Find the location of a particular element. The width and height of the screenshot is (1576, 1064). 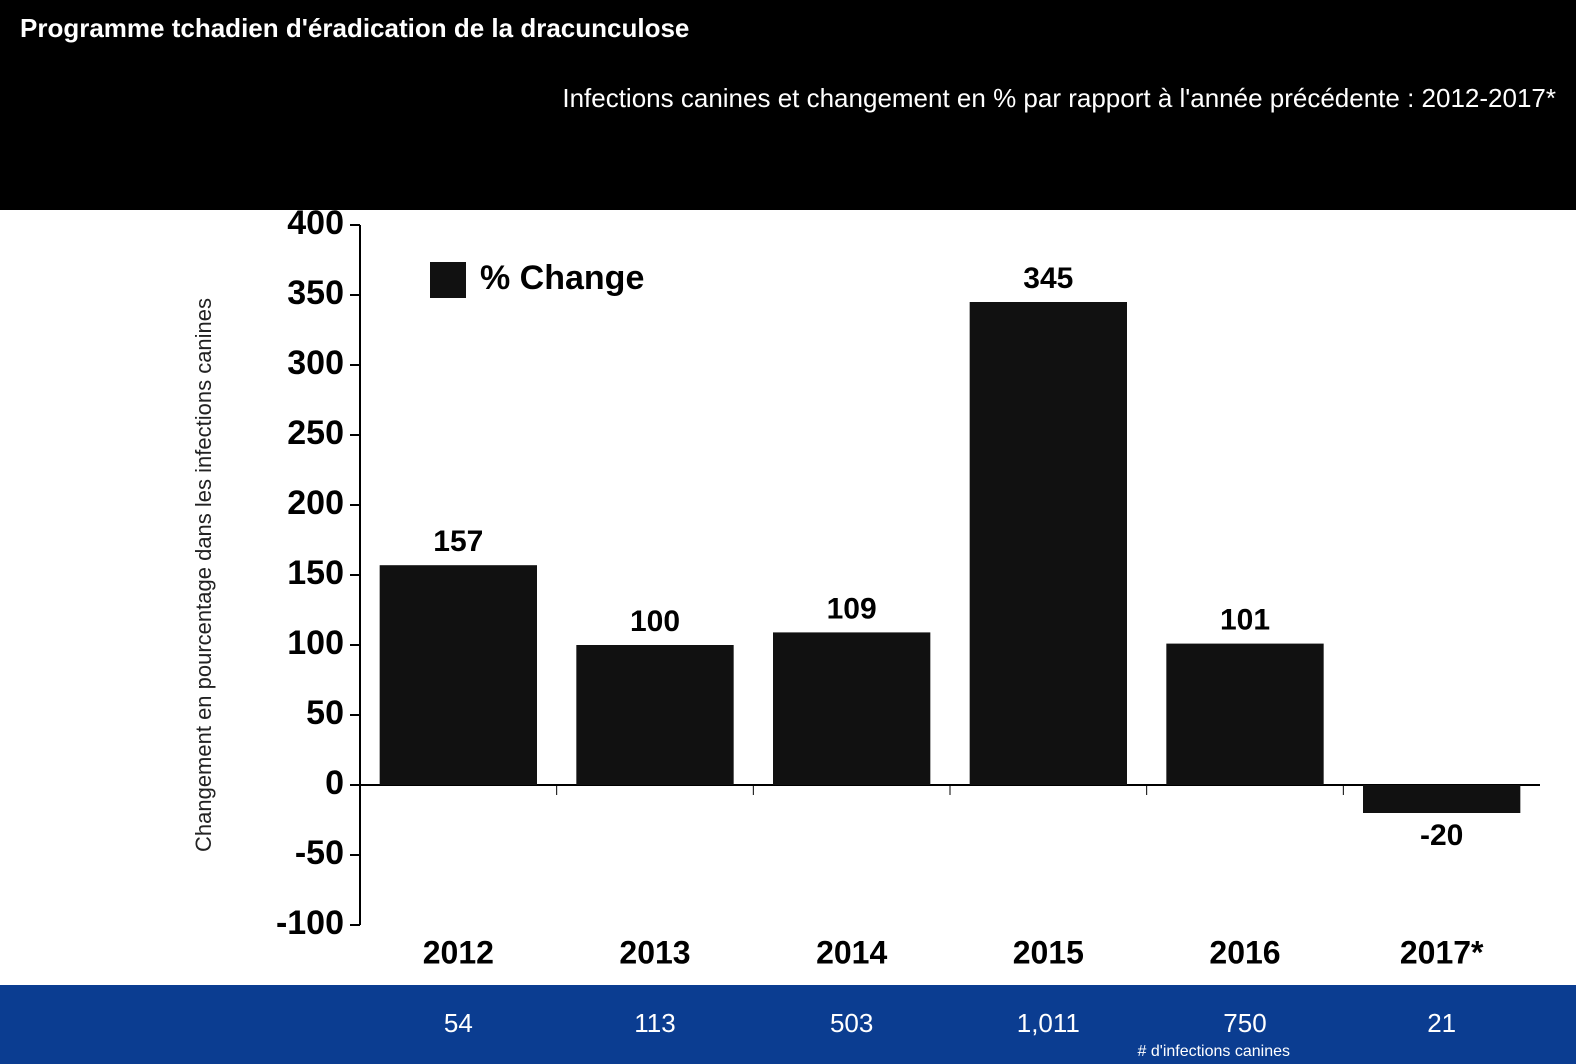

value-label: -20 is located at coordinates (1441, 835).